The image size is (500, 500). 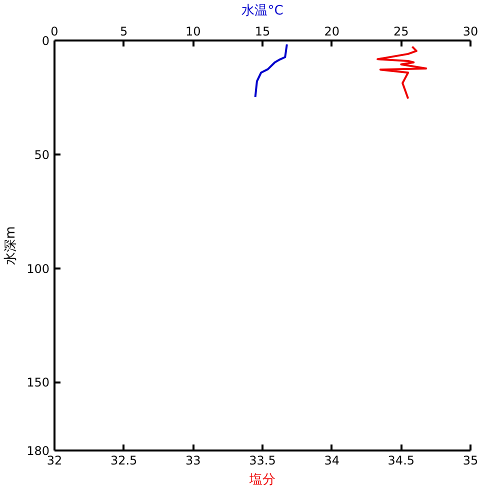 I want to click on x-axis-title: 塩分, so click(x=262, y=480).